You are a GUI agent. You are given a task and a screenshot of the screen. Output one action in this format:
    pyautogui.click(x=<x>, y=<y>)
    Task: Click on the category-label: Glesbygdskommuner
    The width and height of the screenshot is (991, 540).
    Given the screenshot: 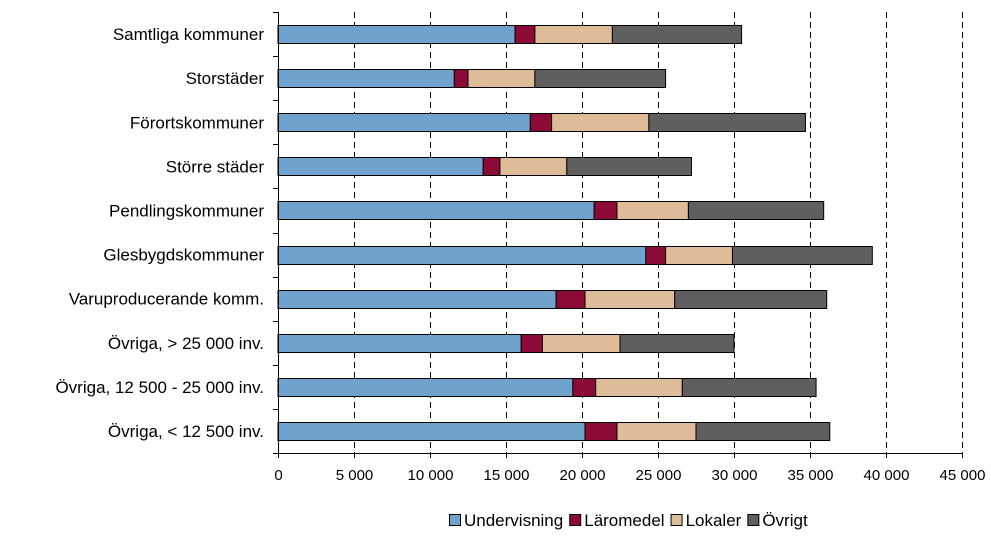 What is the action you would take?
    pyautogui.click(x=183, y=255)
    